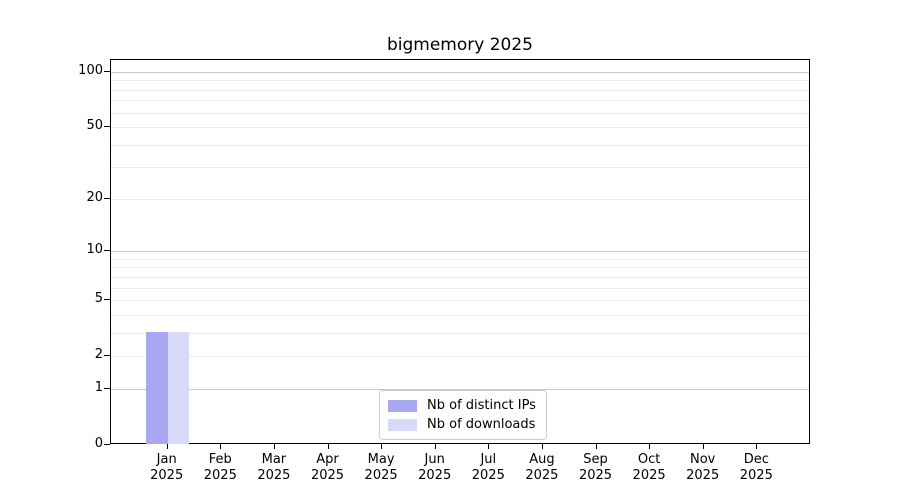 The width and height of the screenshot is (900, 500). Describe the element at coordinates (167, 467) in the screenshot. I see `x-tick-label-jan: Jan 2025` at that location.